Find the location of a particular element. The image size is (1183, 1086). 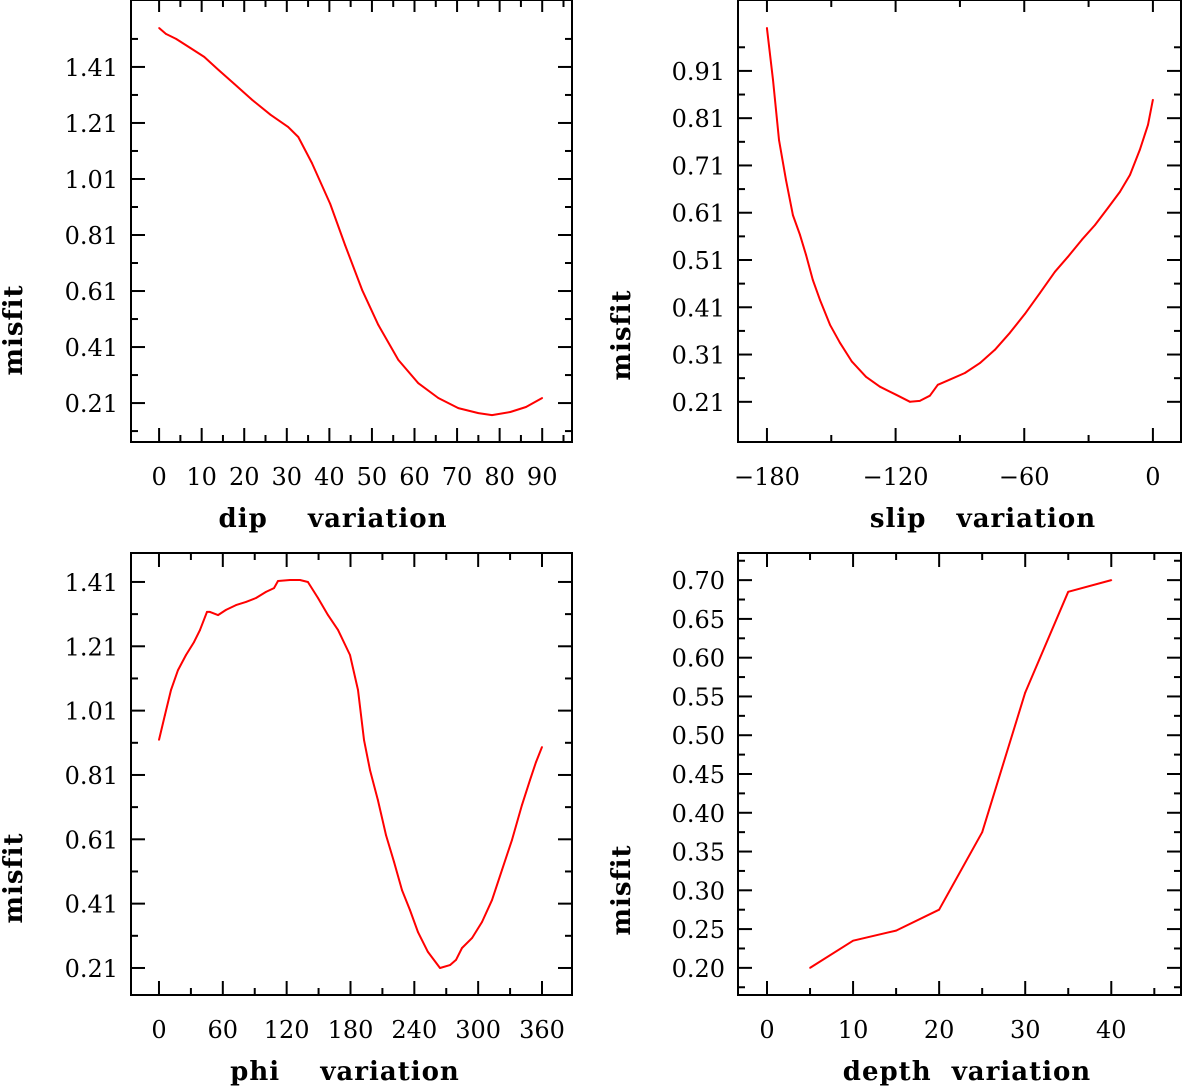

x-axis-title: phi variation is located at coordinates (345, 1071).